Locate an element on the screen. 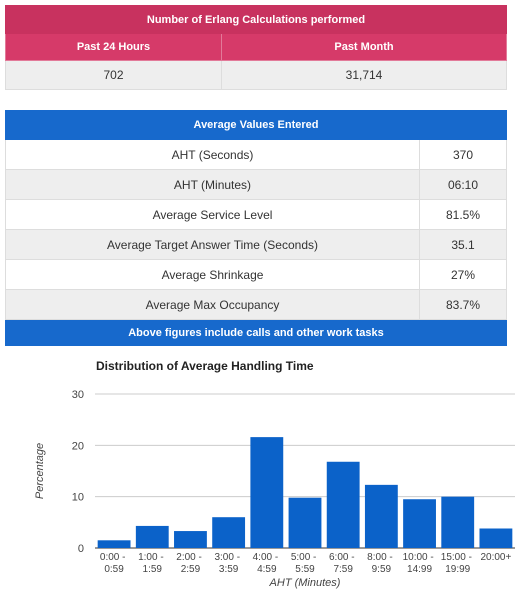 The image size is (522, 591). x-tick-label: 3:00 - 3:59 is located at coordinates (228, 563).